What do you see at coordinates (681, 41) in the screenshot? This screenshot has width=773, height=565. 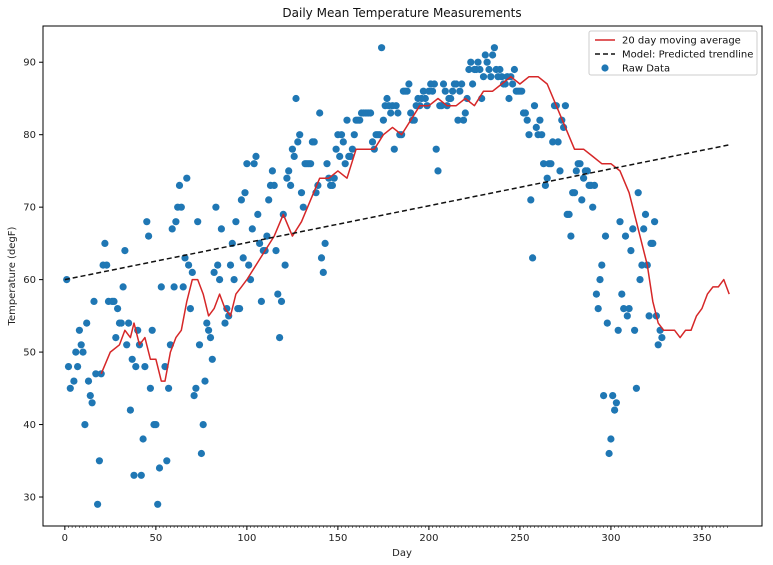 I see `legend-label: 20 day moving average` at bounding box center [681, 41].